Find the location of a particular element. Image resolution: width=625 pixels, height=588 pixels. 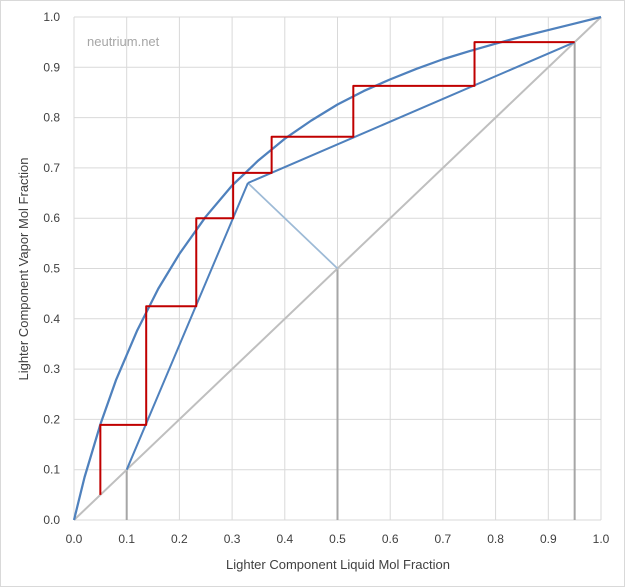

y-tick-label: 0.2 is located at coordinates (51, 419).